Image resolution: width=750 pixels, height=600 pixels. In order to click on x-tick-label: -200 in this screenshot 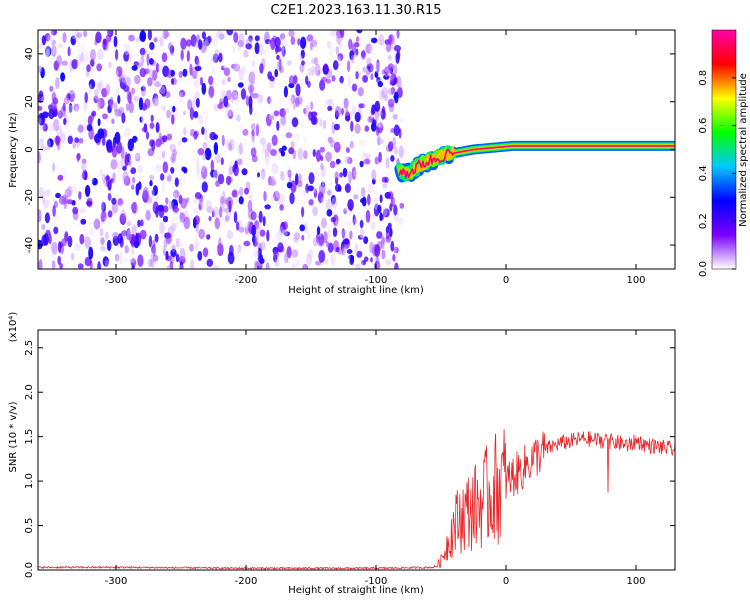, I will do `click(246, 280)`.